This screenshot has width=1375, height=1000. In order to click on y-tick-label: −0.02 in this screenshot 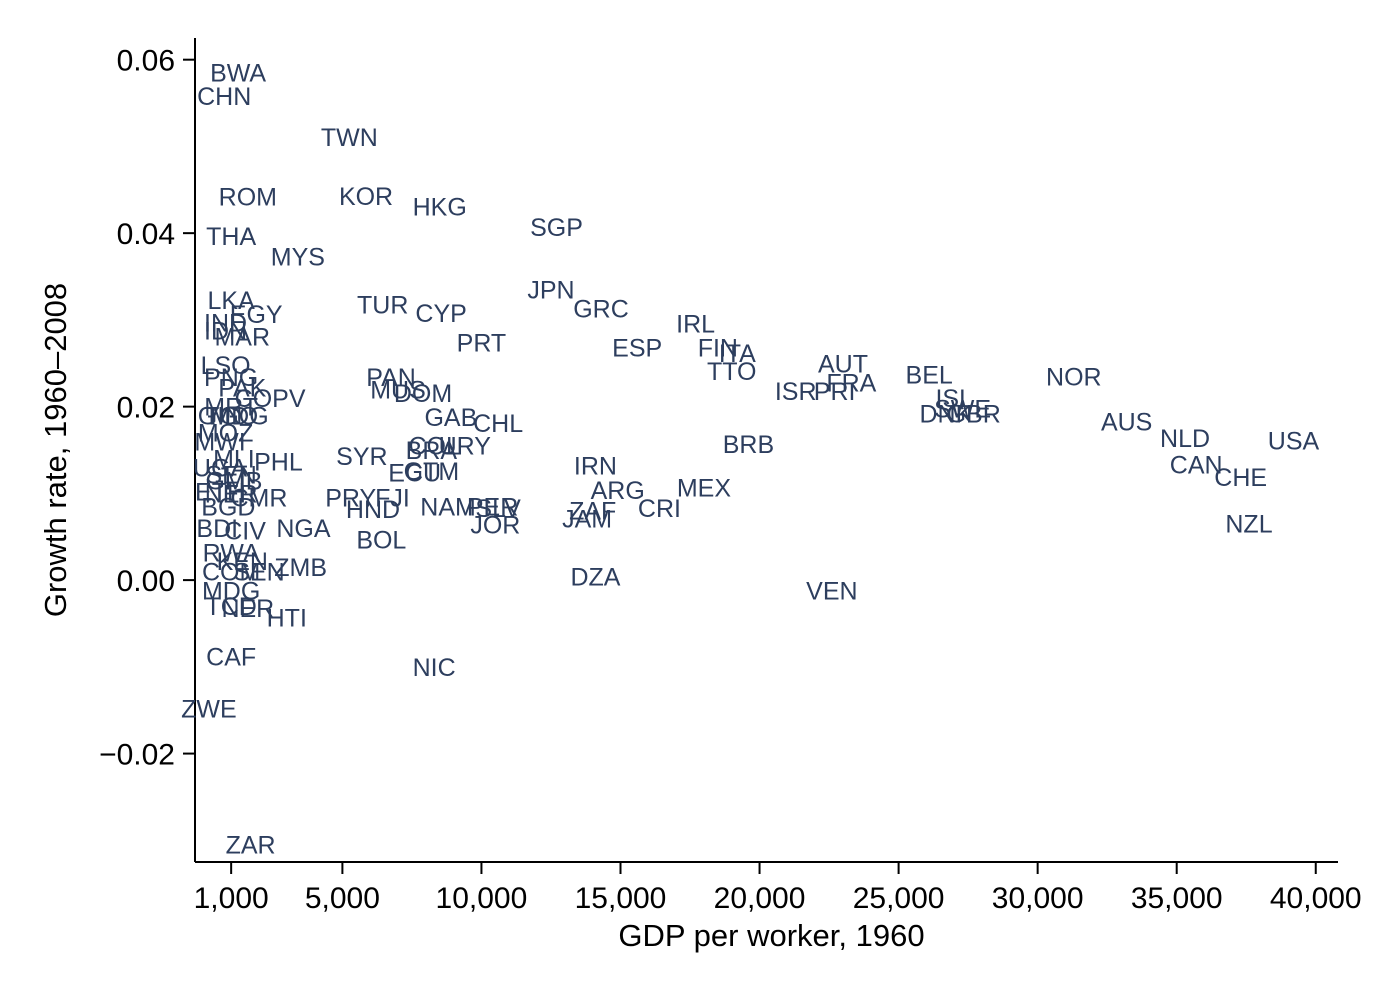, I will do `click(137, 755)`.